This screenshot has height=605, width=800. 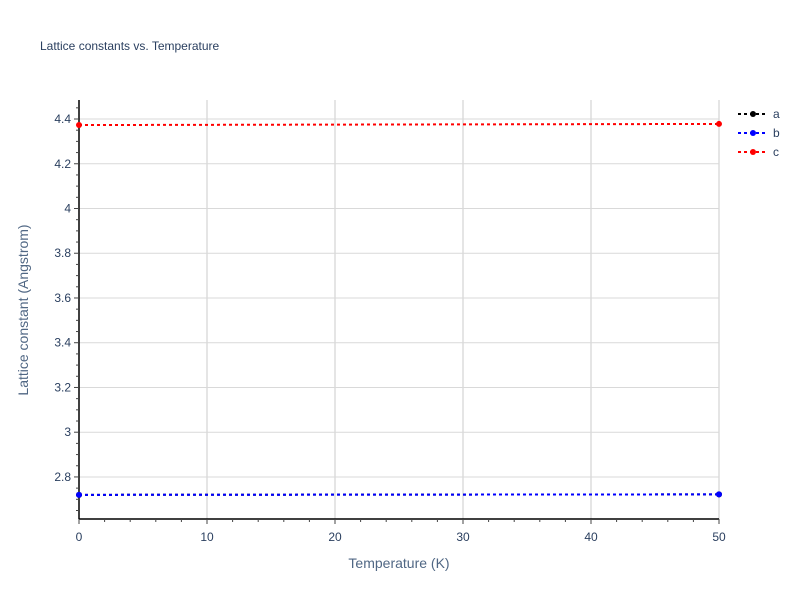 I want to click on y-tick-label: 2.8, so click(x=62, y=477).